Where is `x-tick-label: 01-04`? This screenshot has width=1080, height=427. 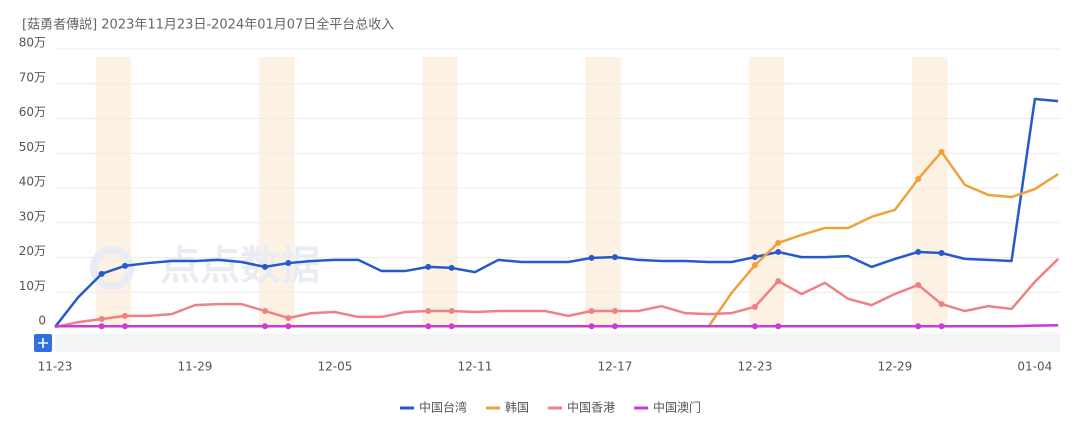
x-tick-label: 01-04 is located at coordinates (1034, 367).